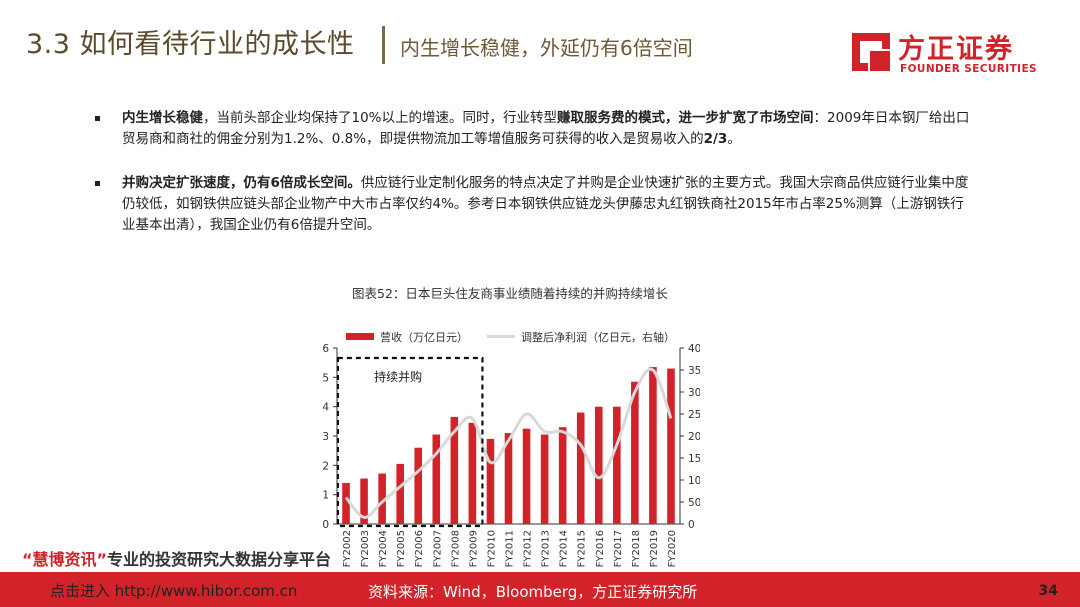 The width and height of the screenshot is (1080, 607). Describe the element at coordinates (694, 481) in the screenshot. I see `right-tick-label: 1000` at that location.